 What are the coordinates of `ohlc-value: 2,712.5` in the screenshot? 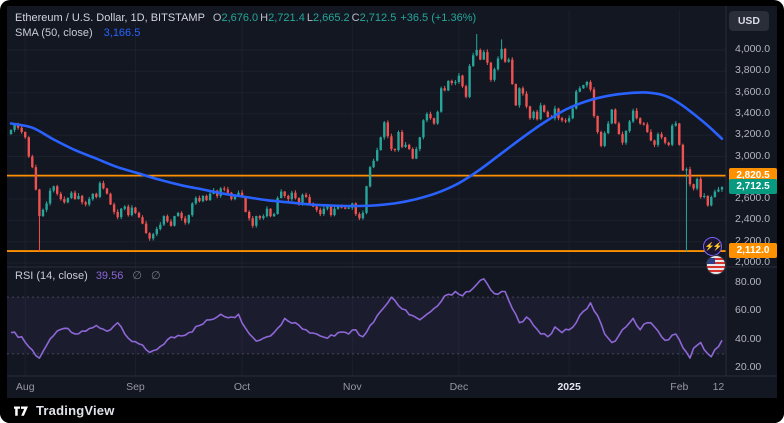 It's located at (378, 18).